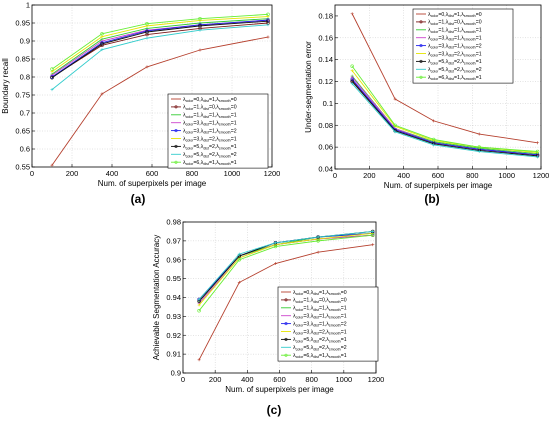  I want to click on y-tick-label: 0.97, so click(173, 240).